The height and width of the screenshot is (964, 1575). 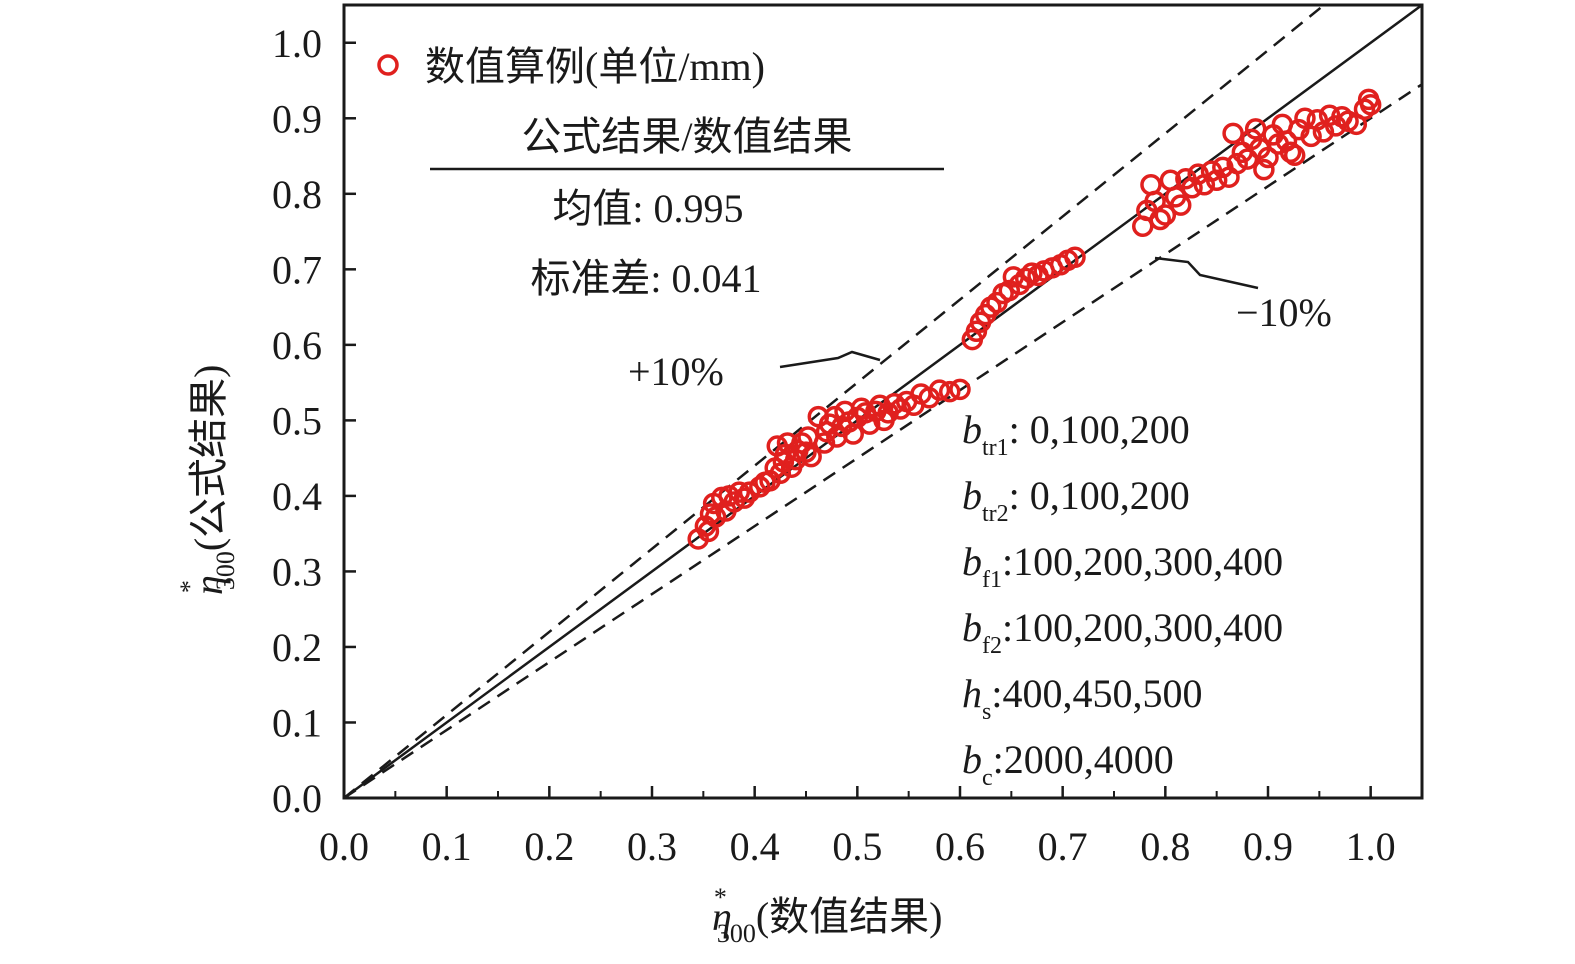 I want to click on x-tick-label: 0.6, so click(x=960, y=846).